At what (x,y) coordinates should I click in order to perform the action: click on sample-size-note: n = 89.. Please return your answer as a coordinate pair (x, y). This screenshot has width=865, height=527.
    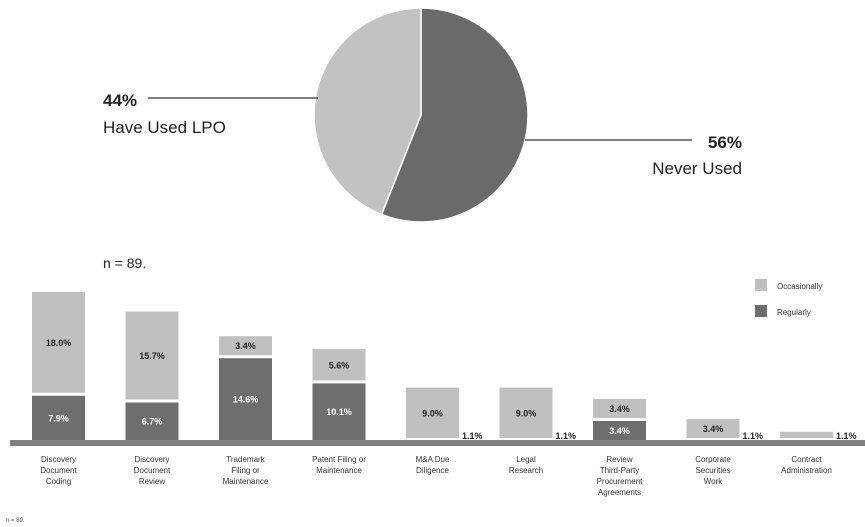
    Looking at the image, I should click on (124, 263).